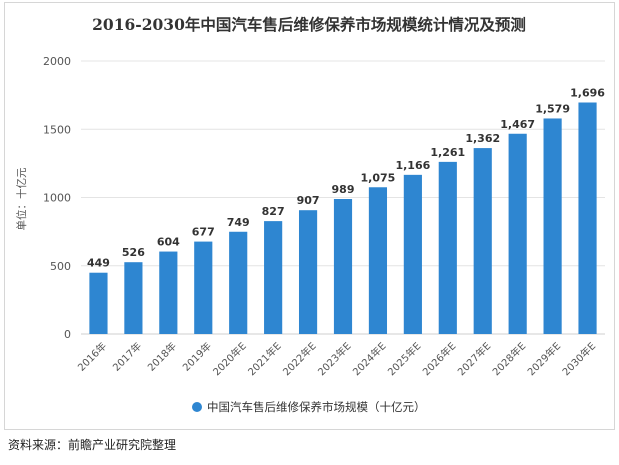  Describe the element at coordinates (60, 266) in the screenshot. I see `y-tick-label: 500` at that location.